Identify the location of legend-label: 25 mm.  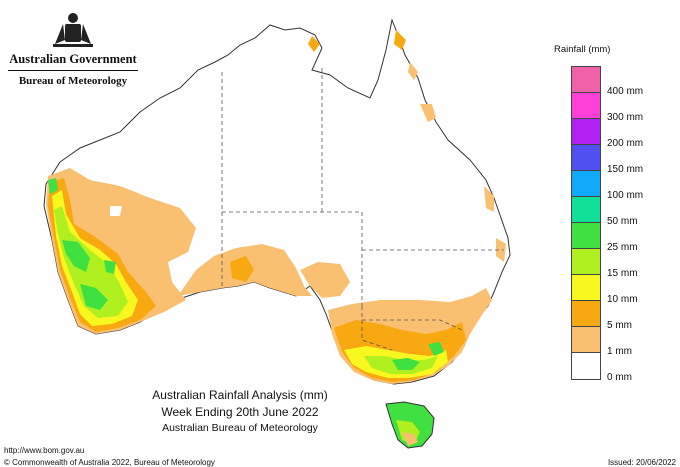
(622, 247).